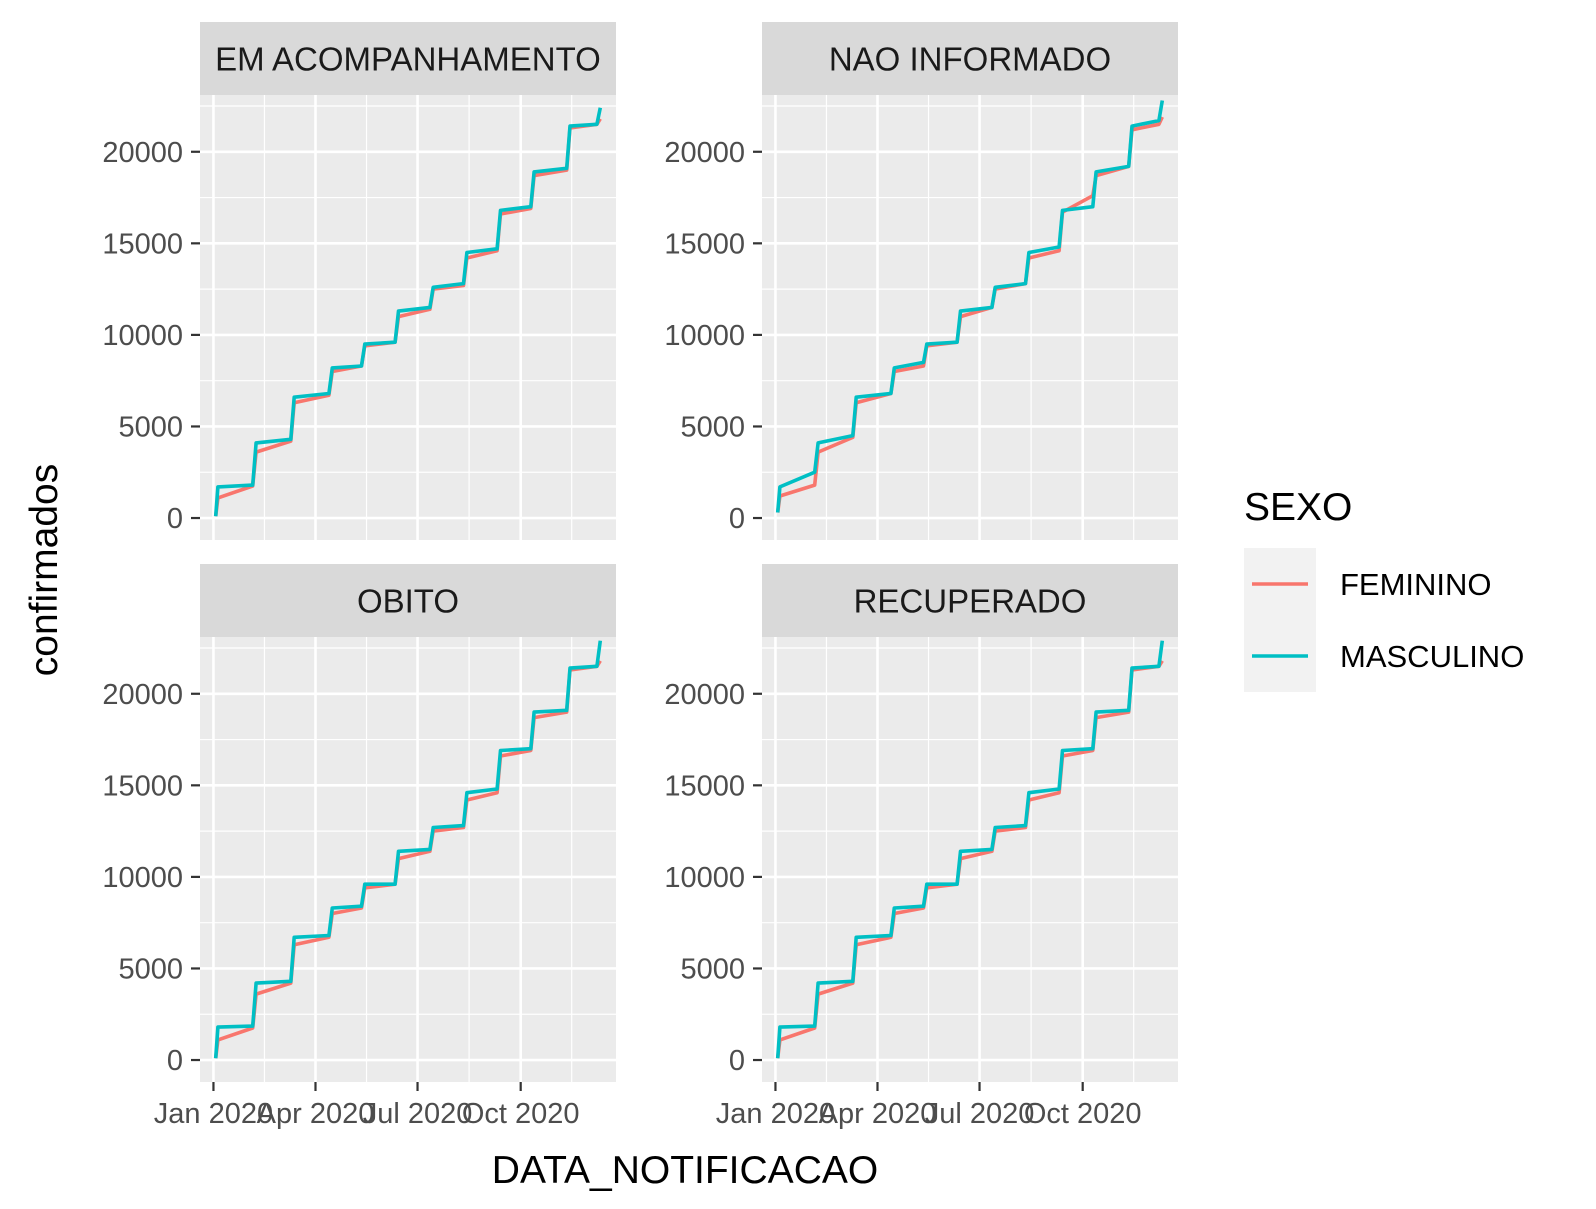 This screenshot has height=1209, width=1596. Describe the element at coordinates (1298, 507) in the screenshot. I see `legend-title: SEXO` at that location.